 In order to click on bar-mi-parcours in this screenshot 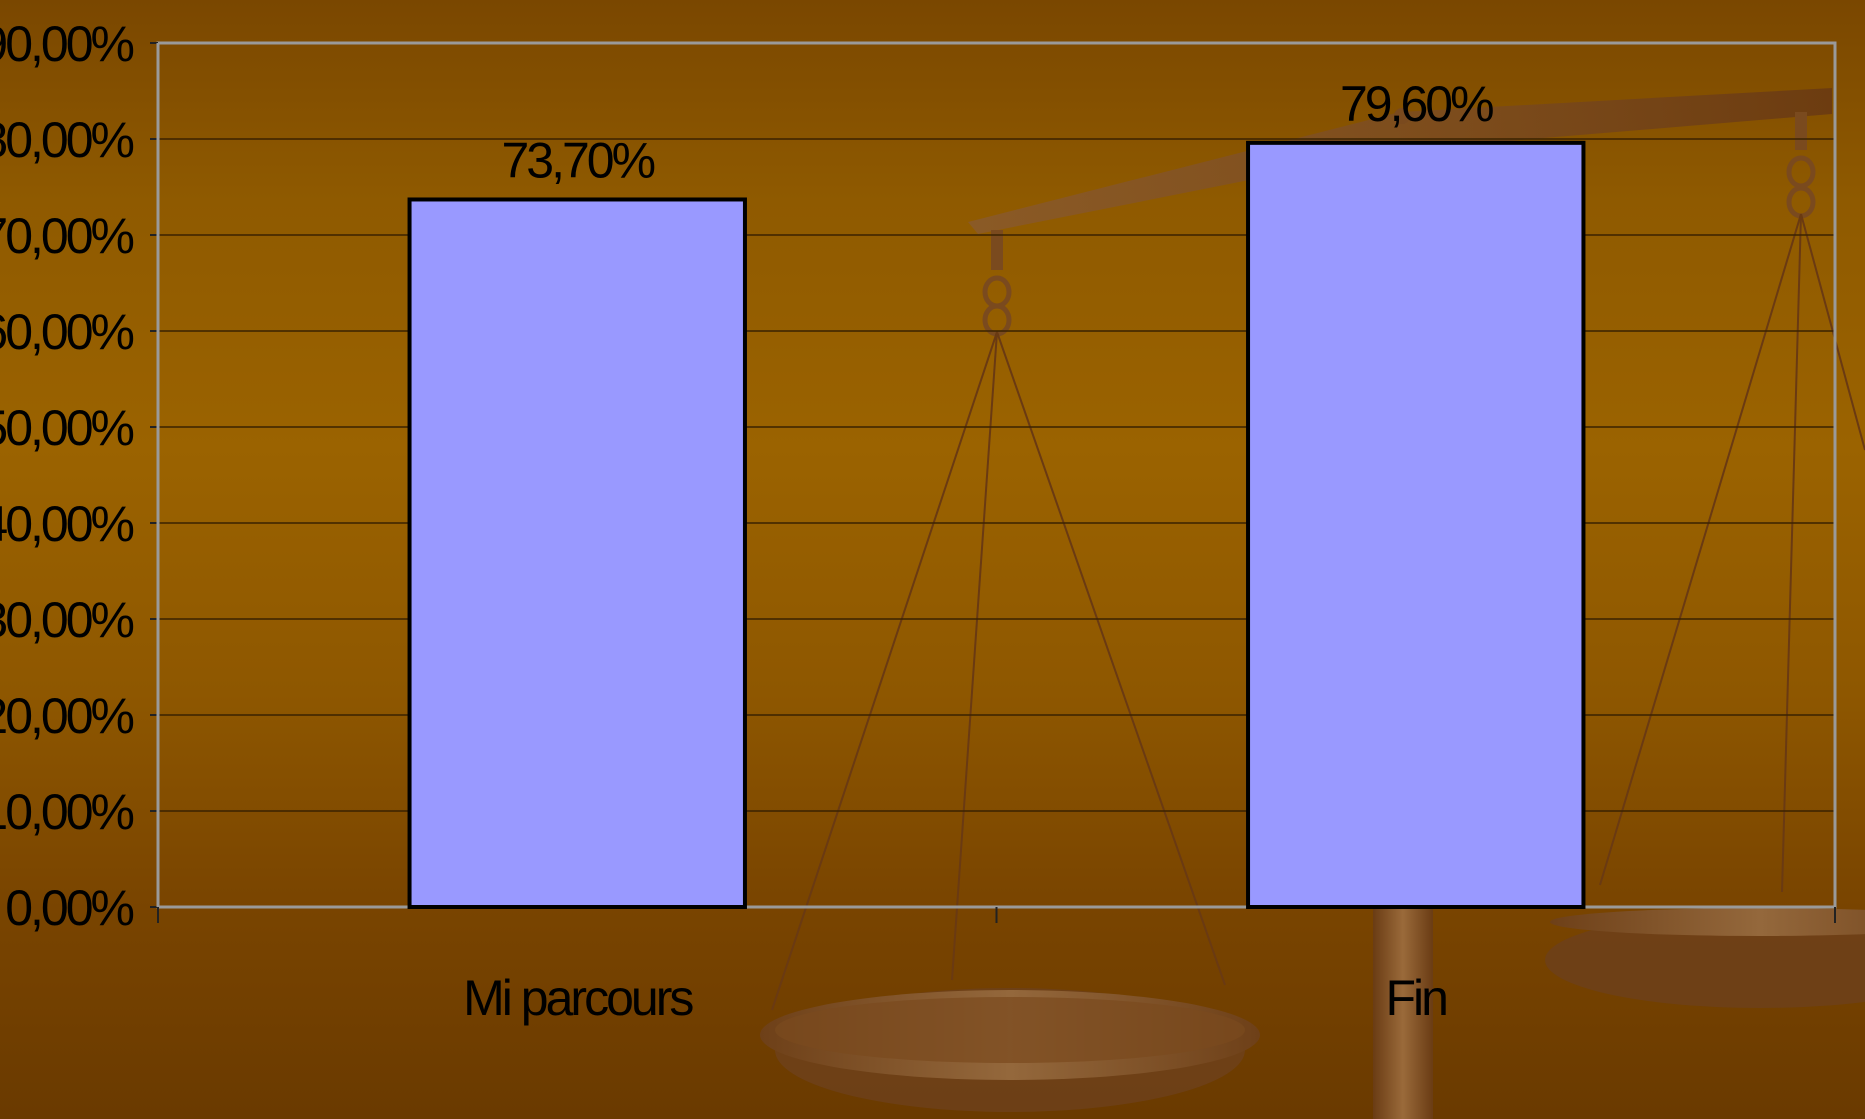, I will do `click(577, 553)`.